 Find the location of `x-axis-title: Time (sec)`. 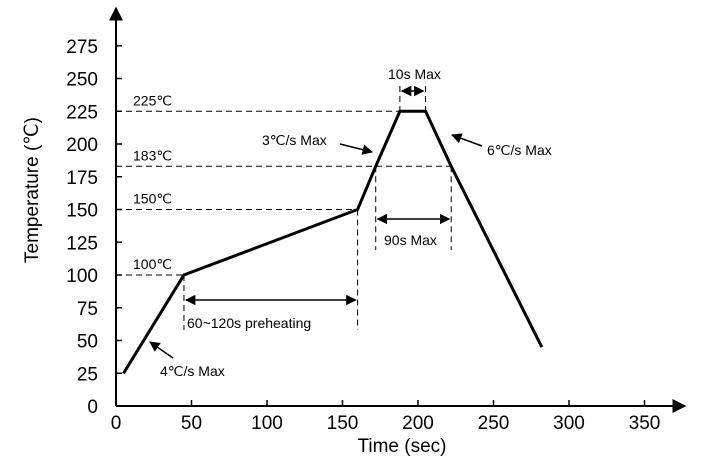

x-axis-title: Time (sec) is located at coordinates (401, 446).